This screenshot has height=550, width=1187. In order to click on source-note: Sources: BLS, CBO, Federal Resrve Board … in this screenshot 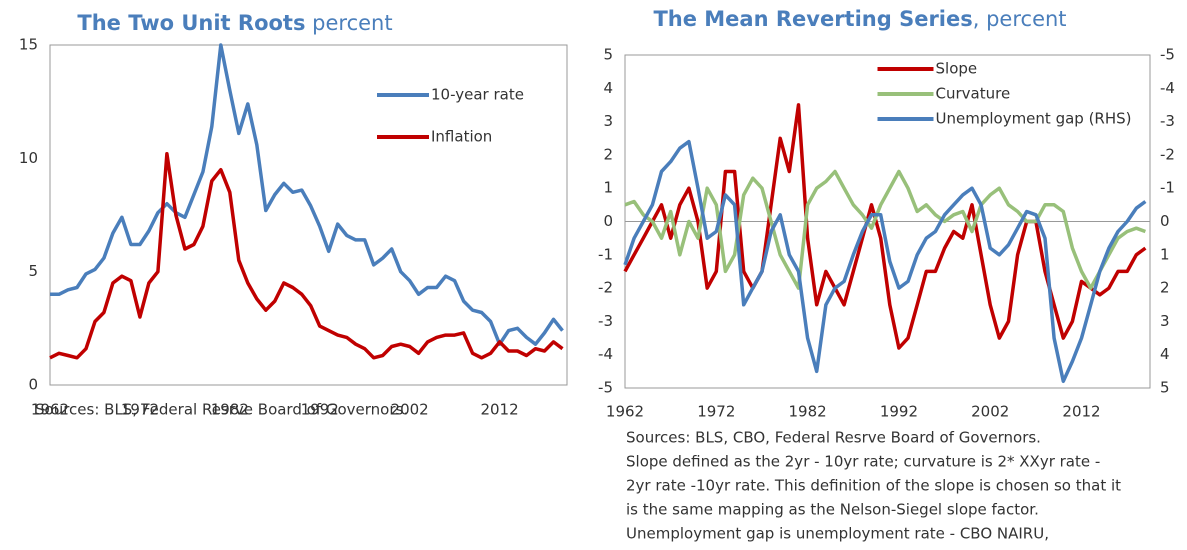, I will do `click(833, 438)`.